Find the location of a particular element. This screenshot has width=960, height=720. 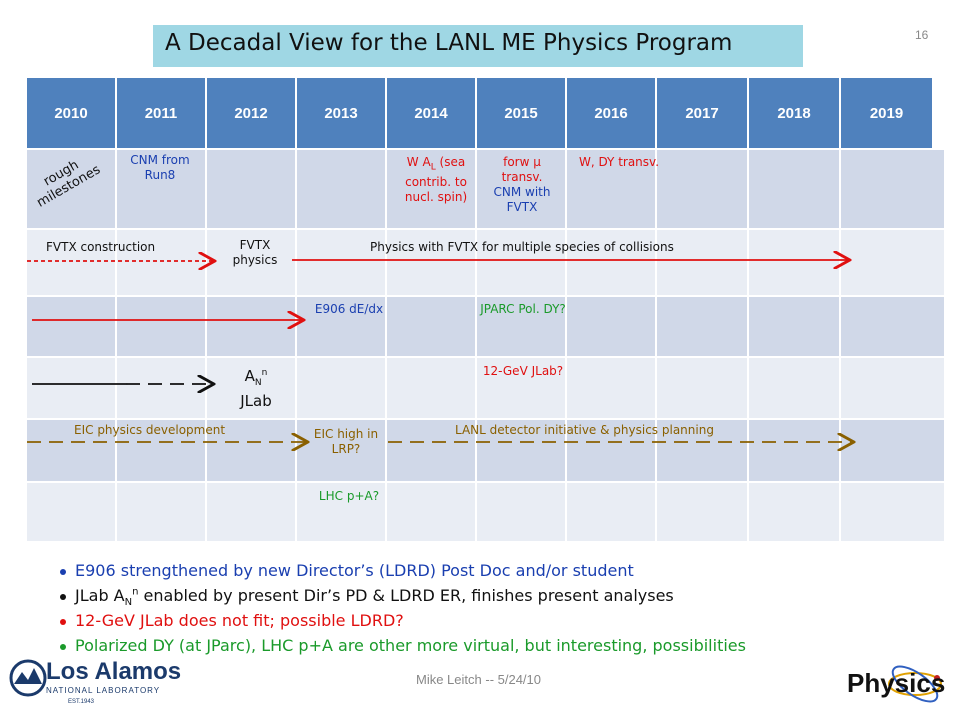

year-header-2014: 2014 is located at coordinates (432, 113).